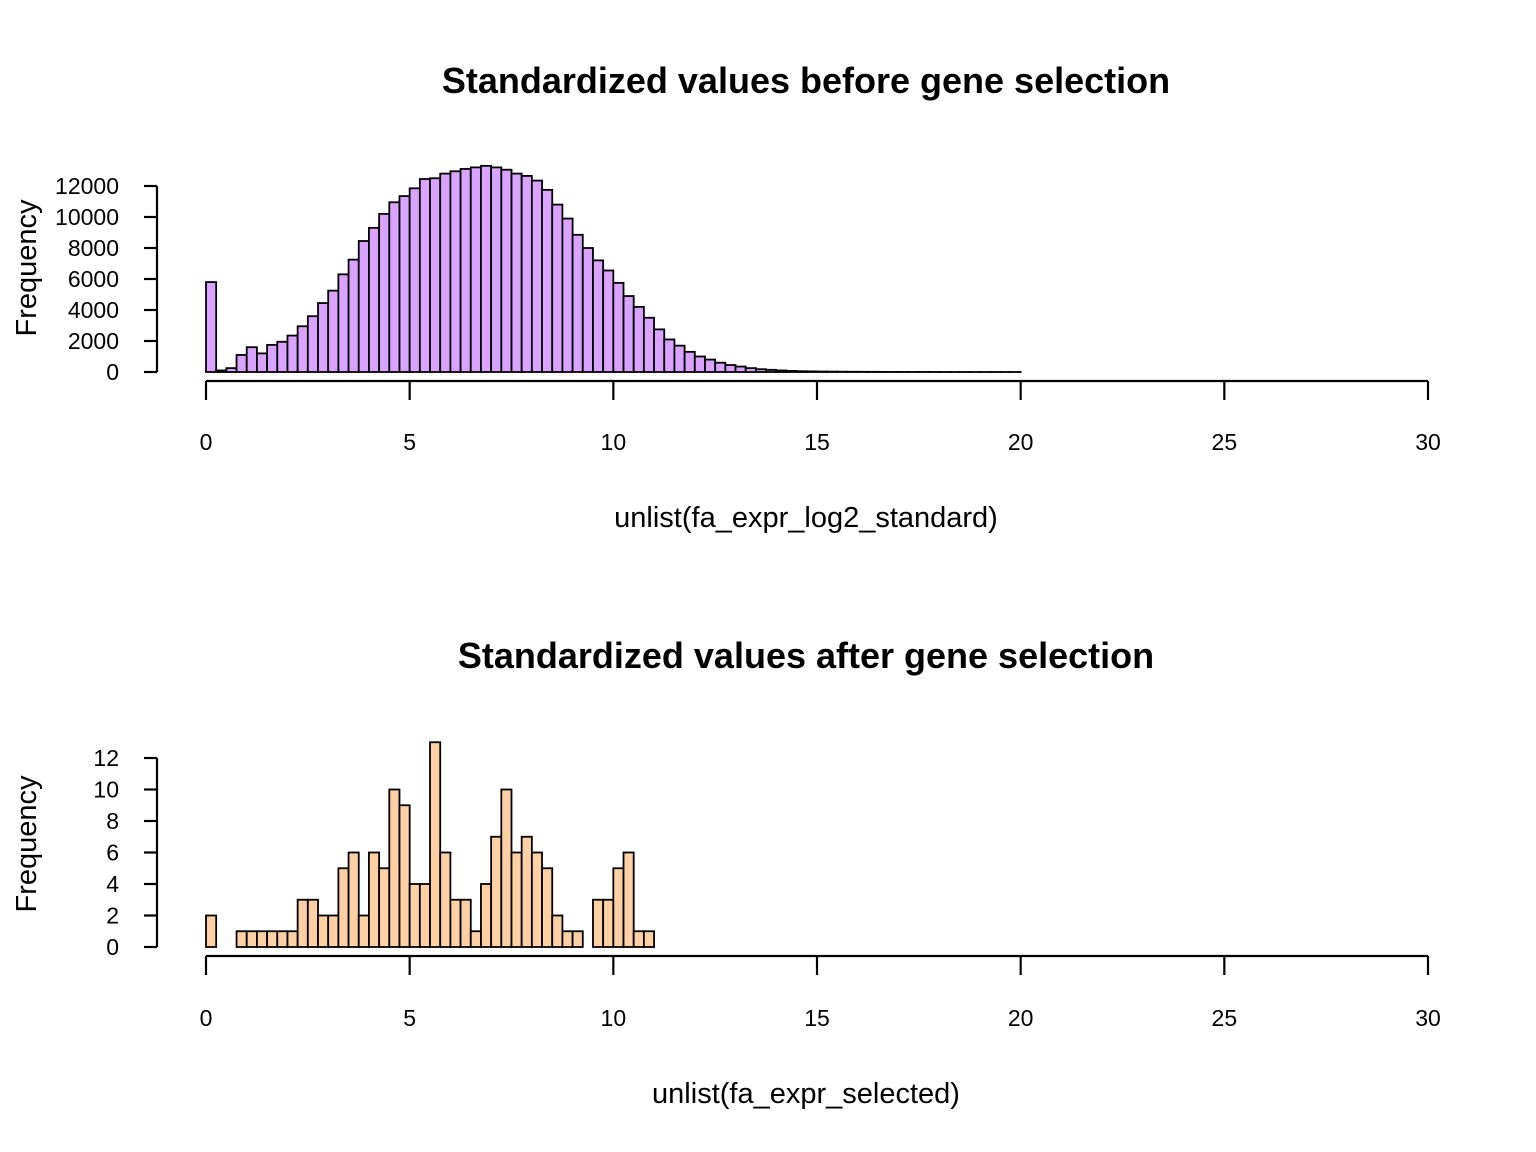 Image resolution: width=1536 pixels, height=1152 pixels. I want to click on x-tick-label: 15, so click(817, 1018).